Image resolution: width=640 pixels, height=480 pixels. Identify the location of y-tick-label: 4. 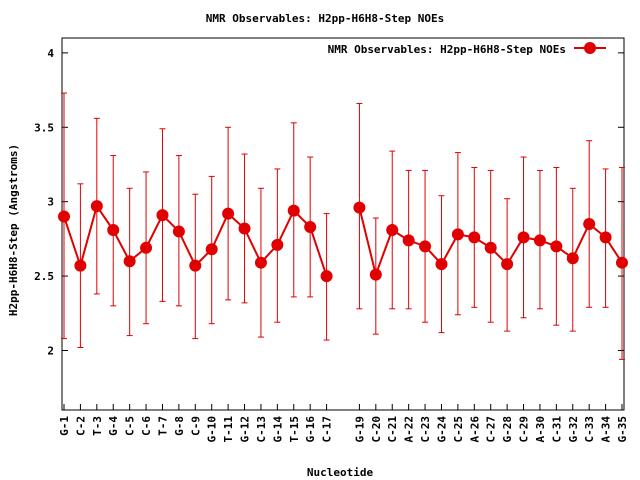
(50, 53).